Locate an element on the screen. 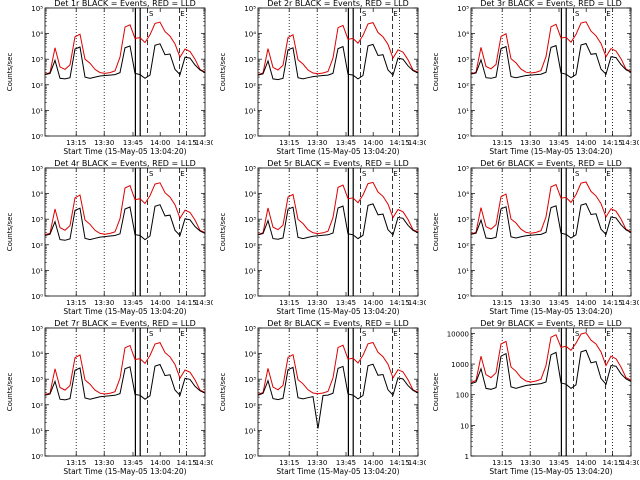 Image resolution: width=640 pixels, height=480 pixels. panel-title: Det 2r BLACK = Events, RED = LLD is located at coordinates (338, 4).